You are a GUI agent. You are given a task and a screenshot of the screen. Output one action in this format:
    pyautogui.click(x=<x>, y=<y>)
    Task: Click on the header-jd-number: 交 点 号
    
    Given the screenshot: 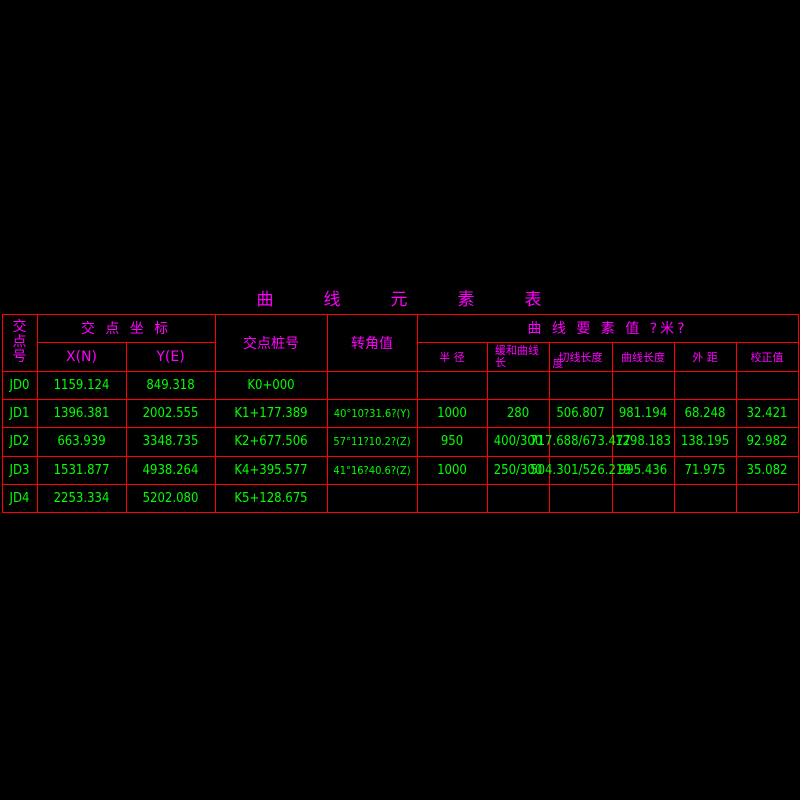 What is the action you would take?
    pyautogui.click(x=19, y=342)
    